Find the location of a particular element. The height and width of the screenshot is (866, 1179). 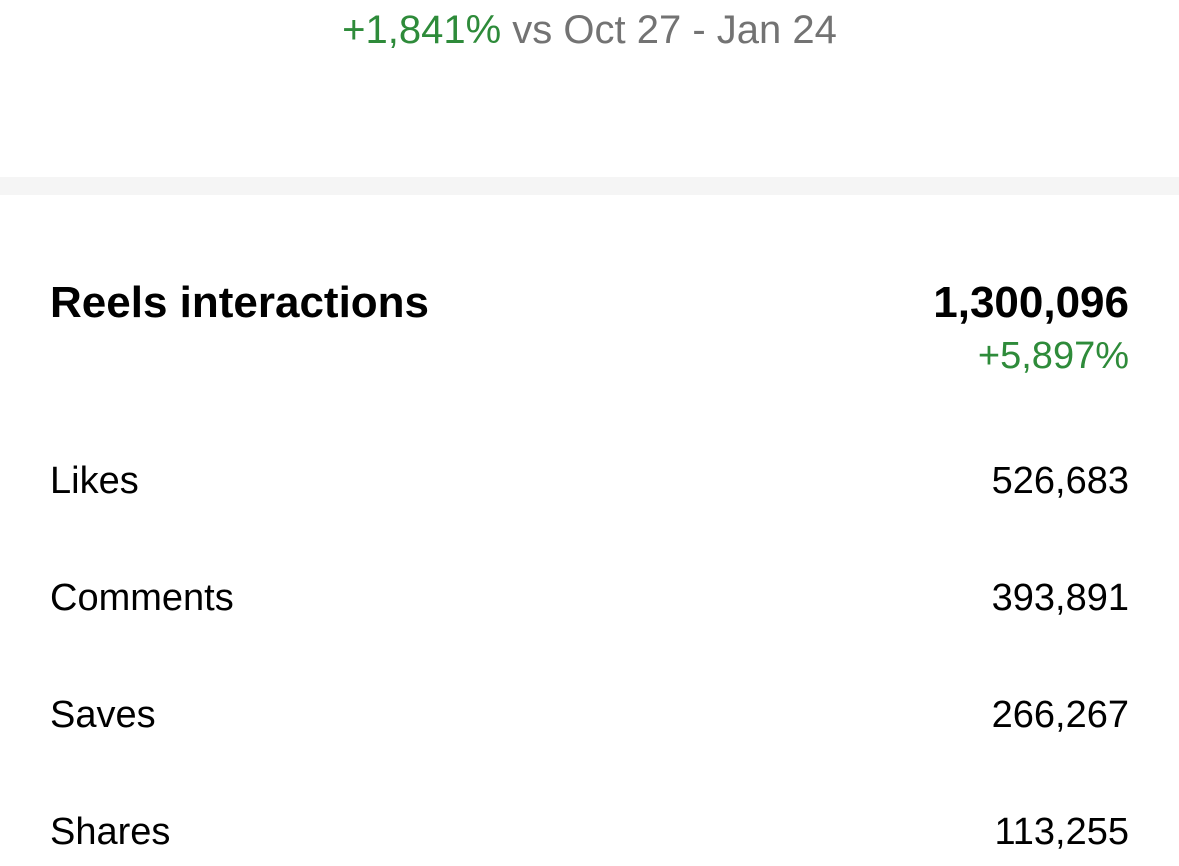

metric-label: Saves is located at coordinates (103, 715).